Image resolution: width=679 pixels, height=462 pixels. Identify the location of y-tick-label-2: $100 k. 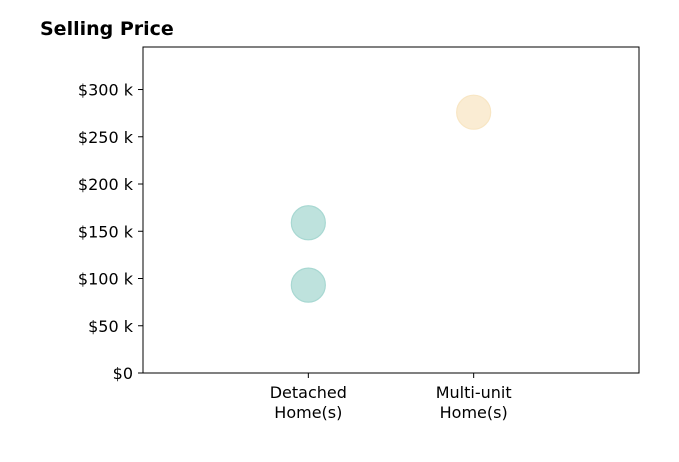
(106, 279).